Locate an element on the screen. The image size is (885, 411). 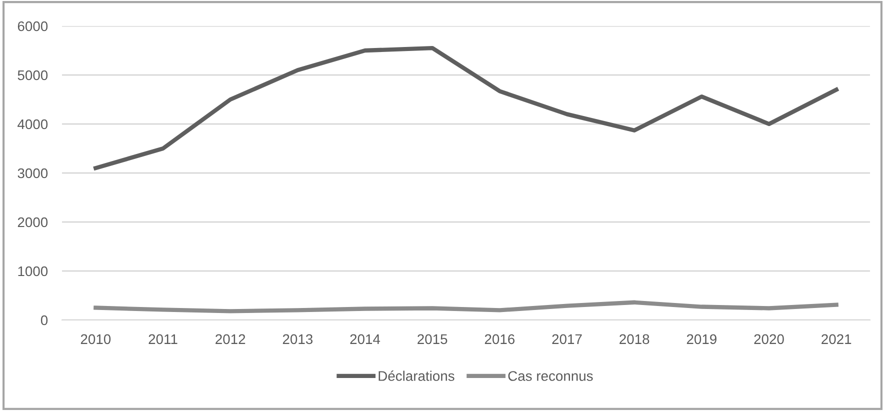
x-tick-label: 2016 is located at coordinates (499, 339).